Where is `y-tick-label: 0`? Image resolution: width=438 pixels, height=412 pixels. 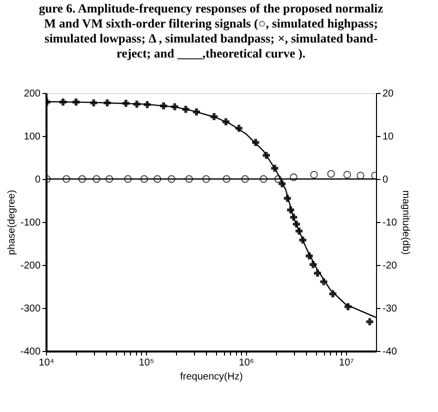
y-tick-label: 0 is located at coordinates (37, 180).